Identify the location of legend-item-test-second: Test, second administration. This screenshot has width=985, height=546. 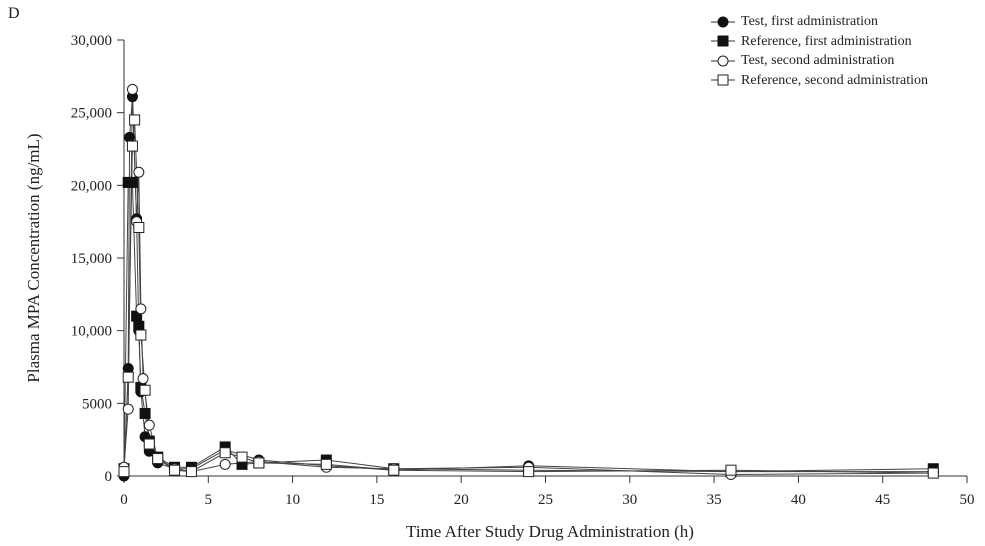
(819, 61).